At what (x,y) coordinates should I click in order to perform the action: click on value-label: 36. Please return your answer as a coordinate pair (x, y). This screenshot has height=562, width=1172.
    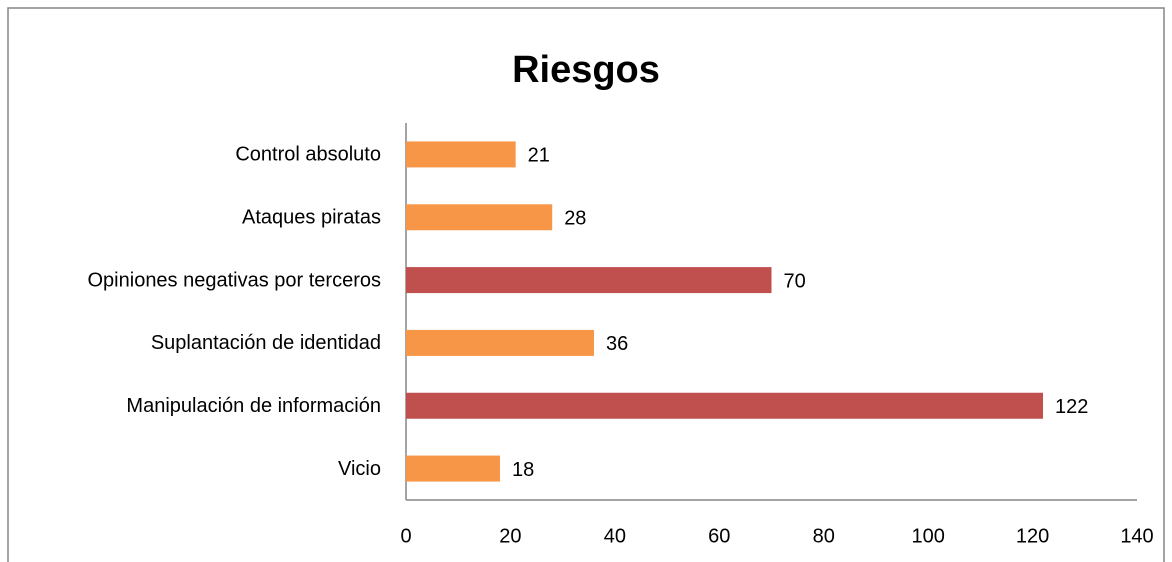
    Looking at the image, I should click on (617, 344).